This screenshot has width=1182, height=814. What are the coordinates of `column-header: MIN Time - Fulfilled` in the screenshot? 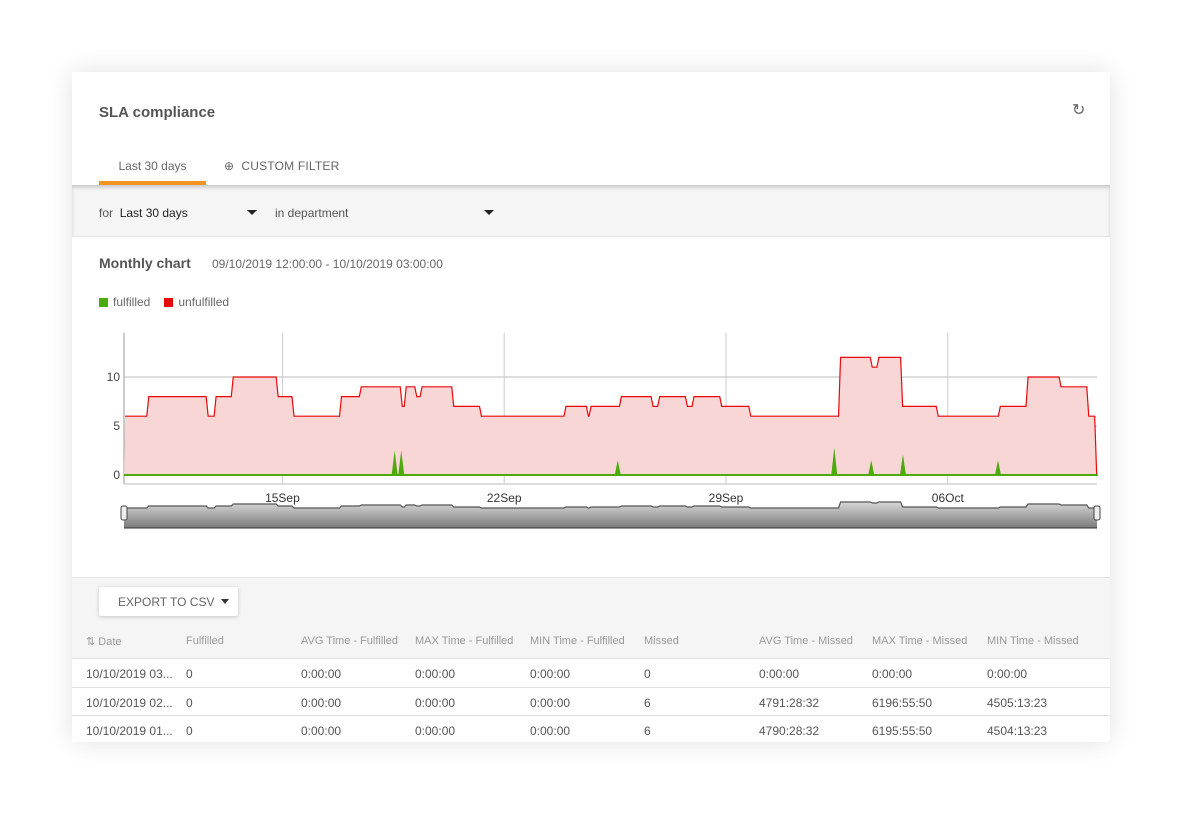 It's located at (577, 641).